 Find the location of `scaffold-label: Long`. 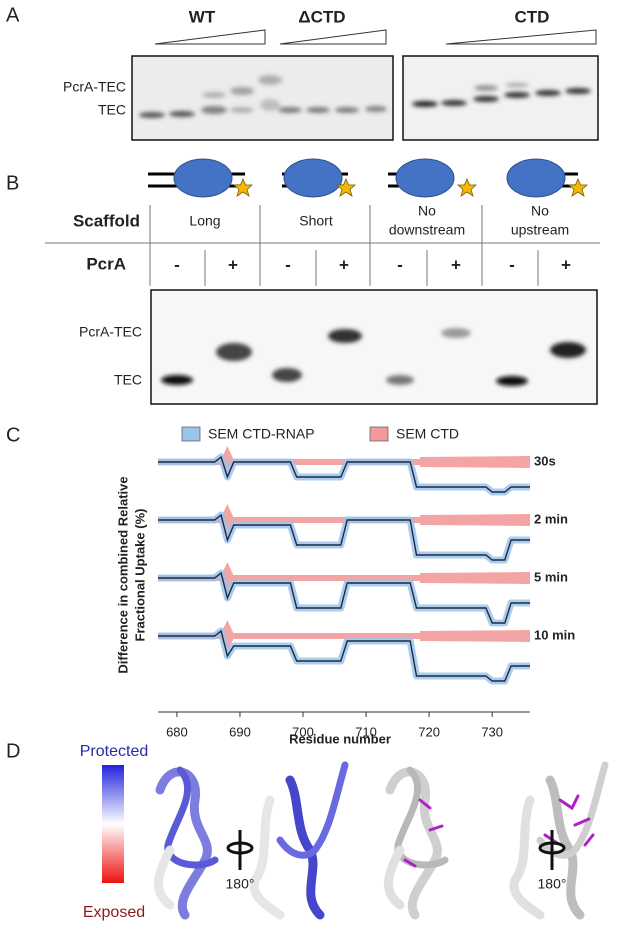

scaffold-label: Long is located at coordinates (204, 221).